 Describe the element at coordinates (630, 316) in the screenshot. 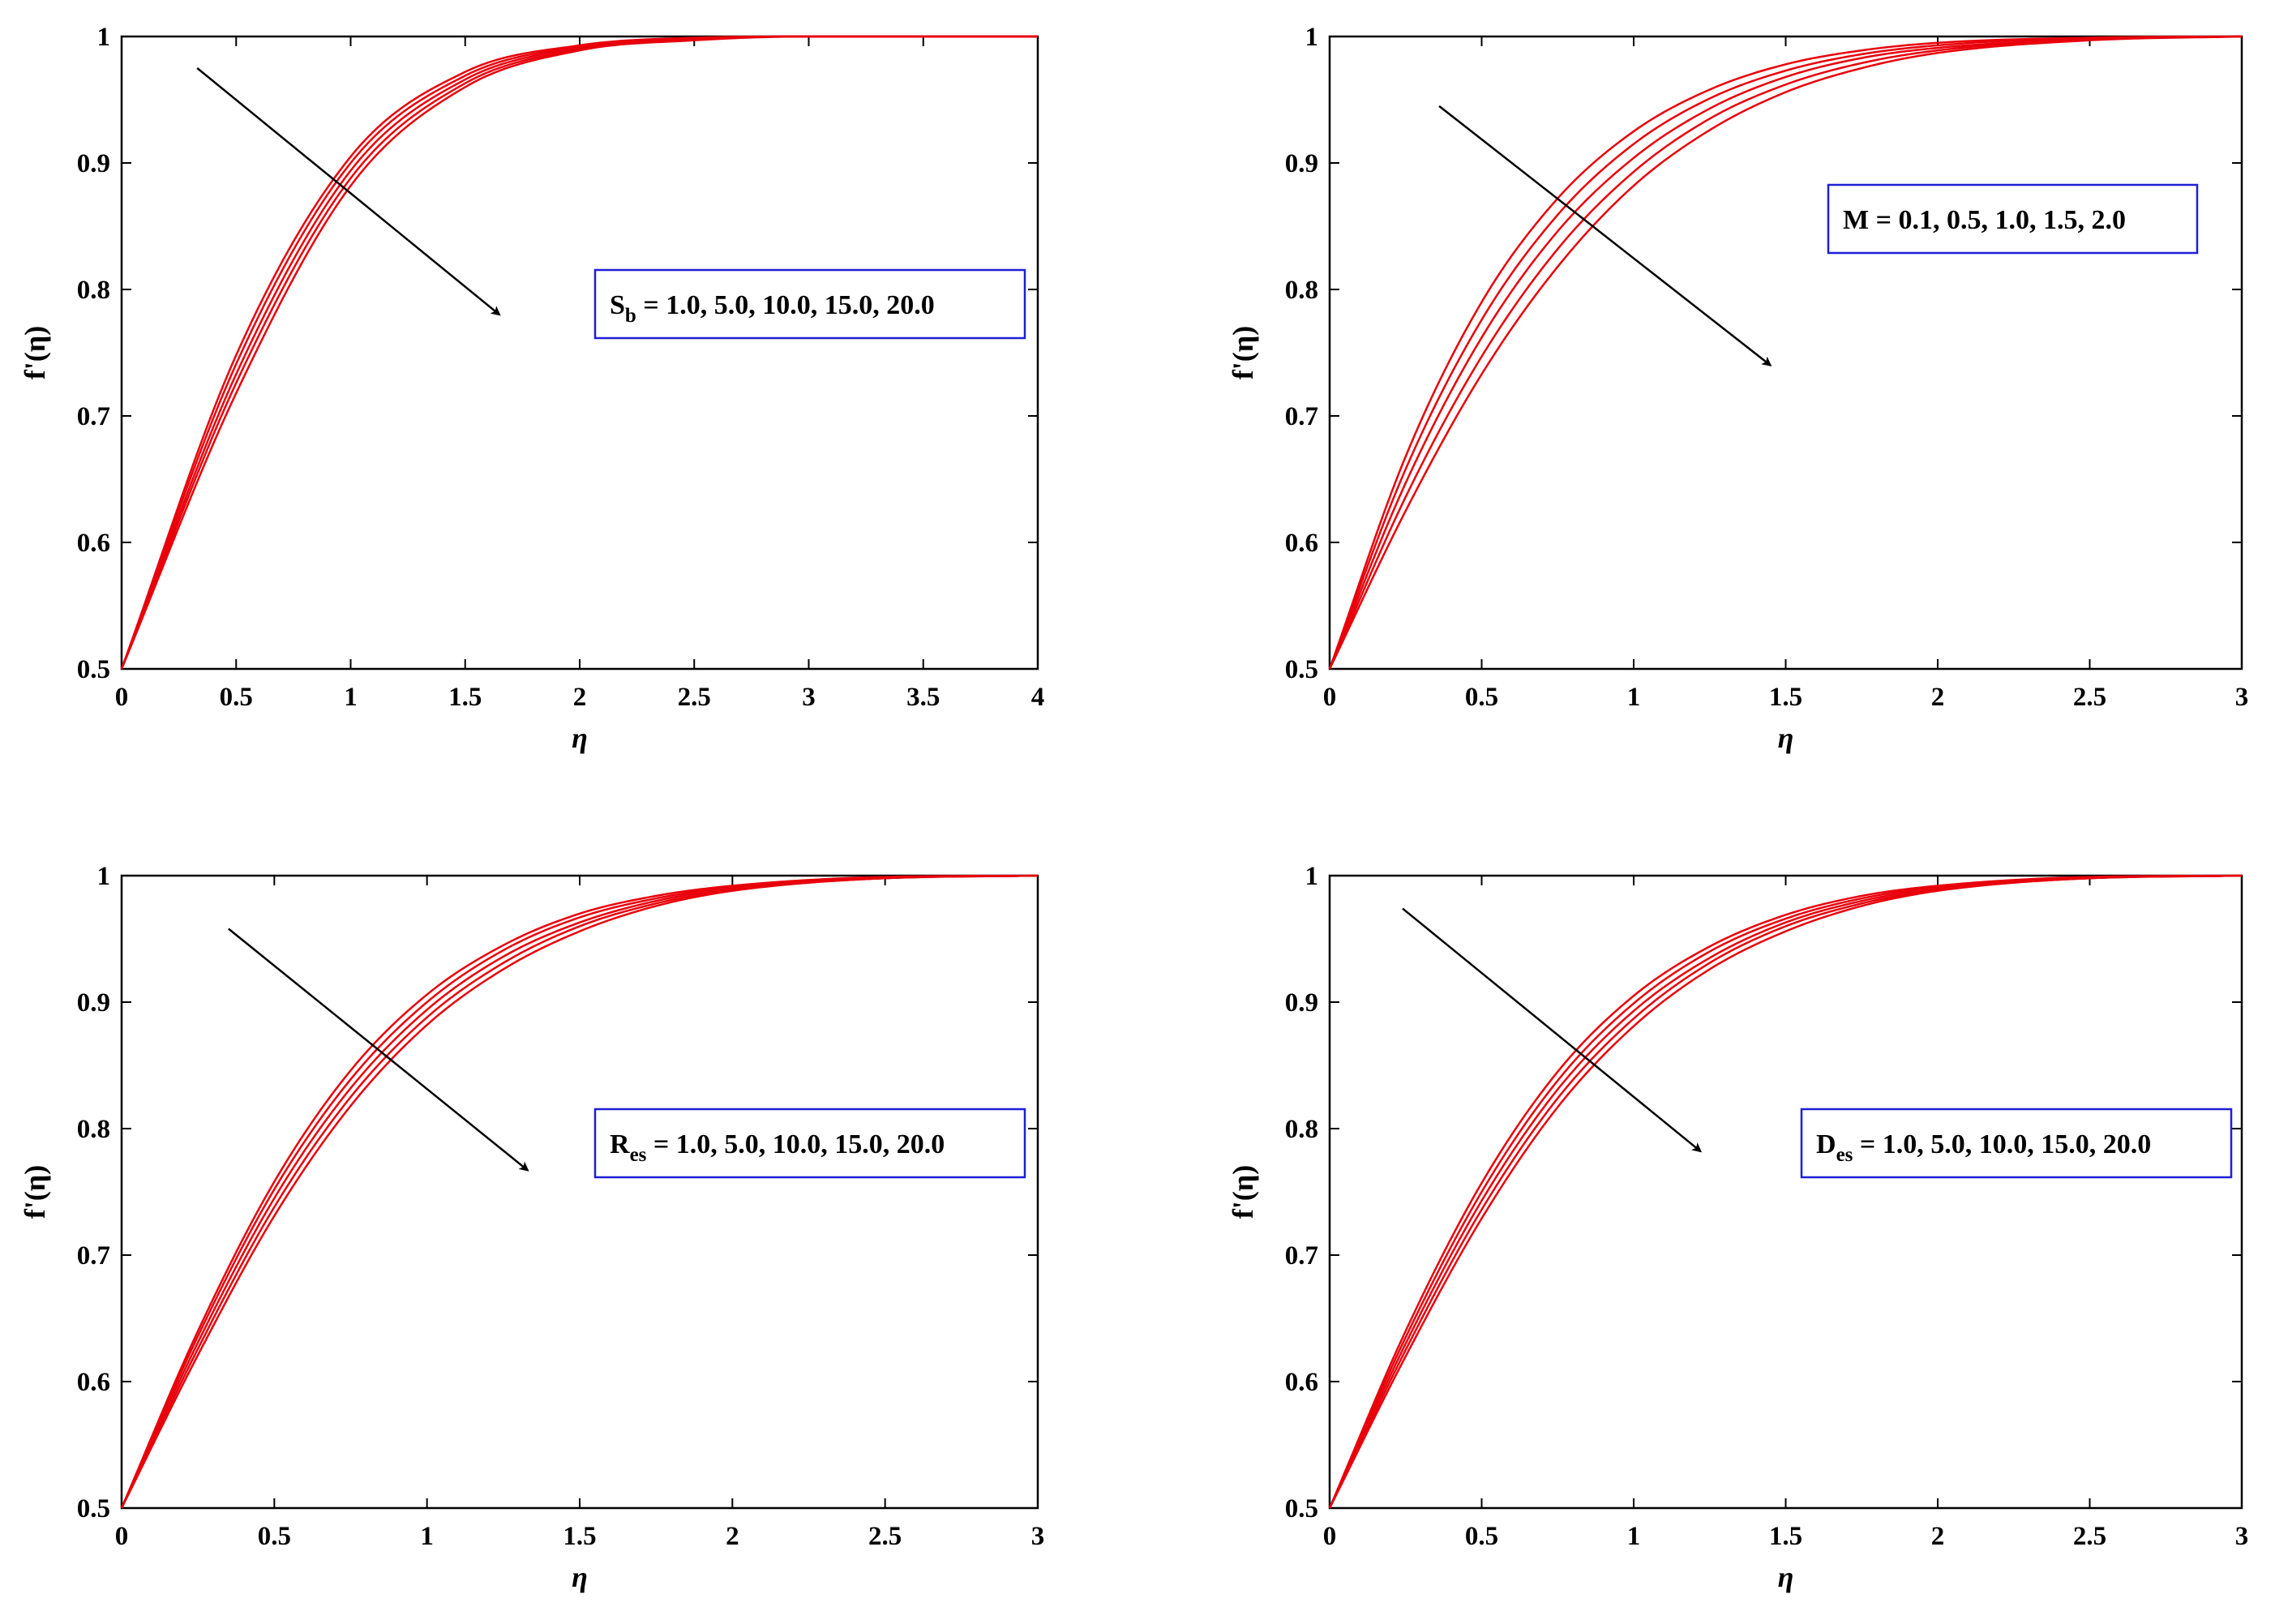

I see `legend-subscript: b` at that location.